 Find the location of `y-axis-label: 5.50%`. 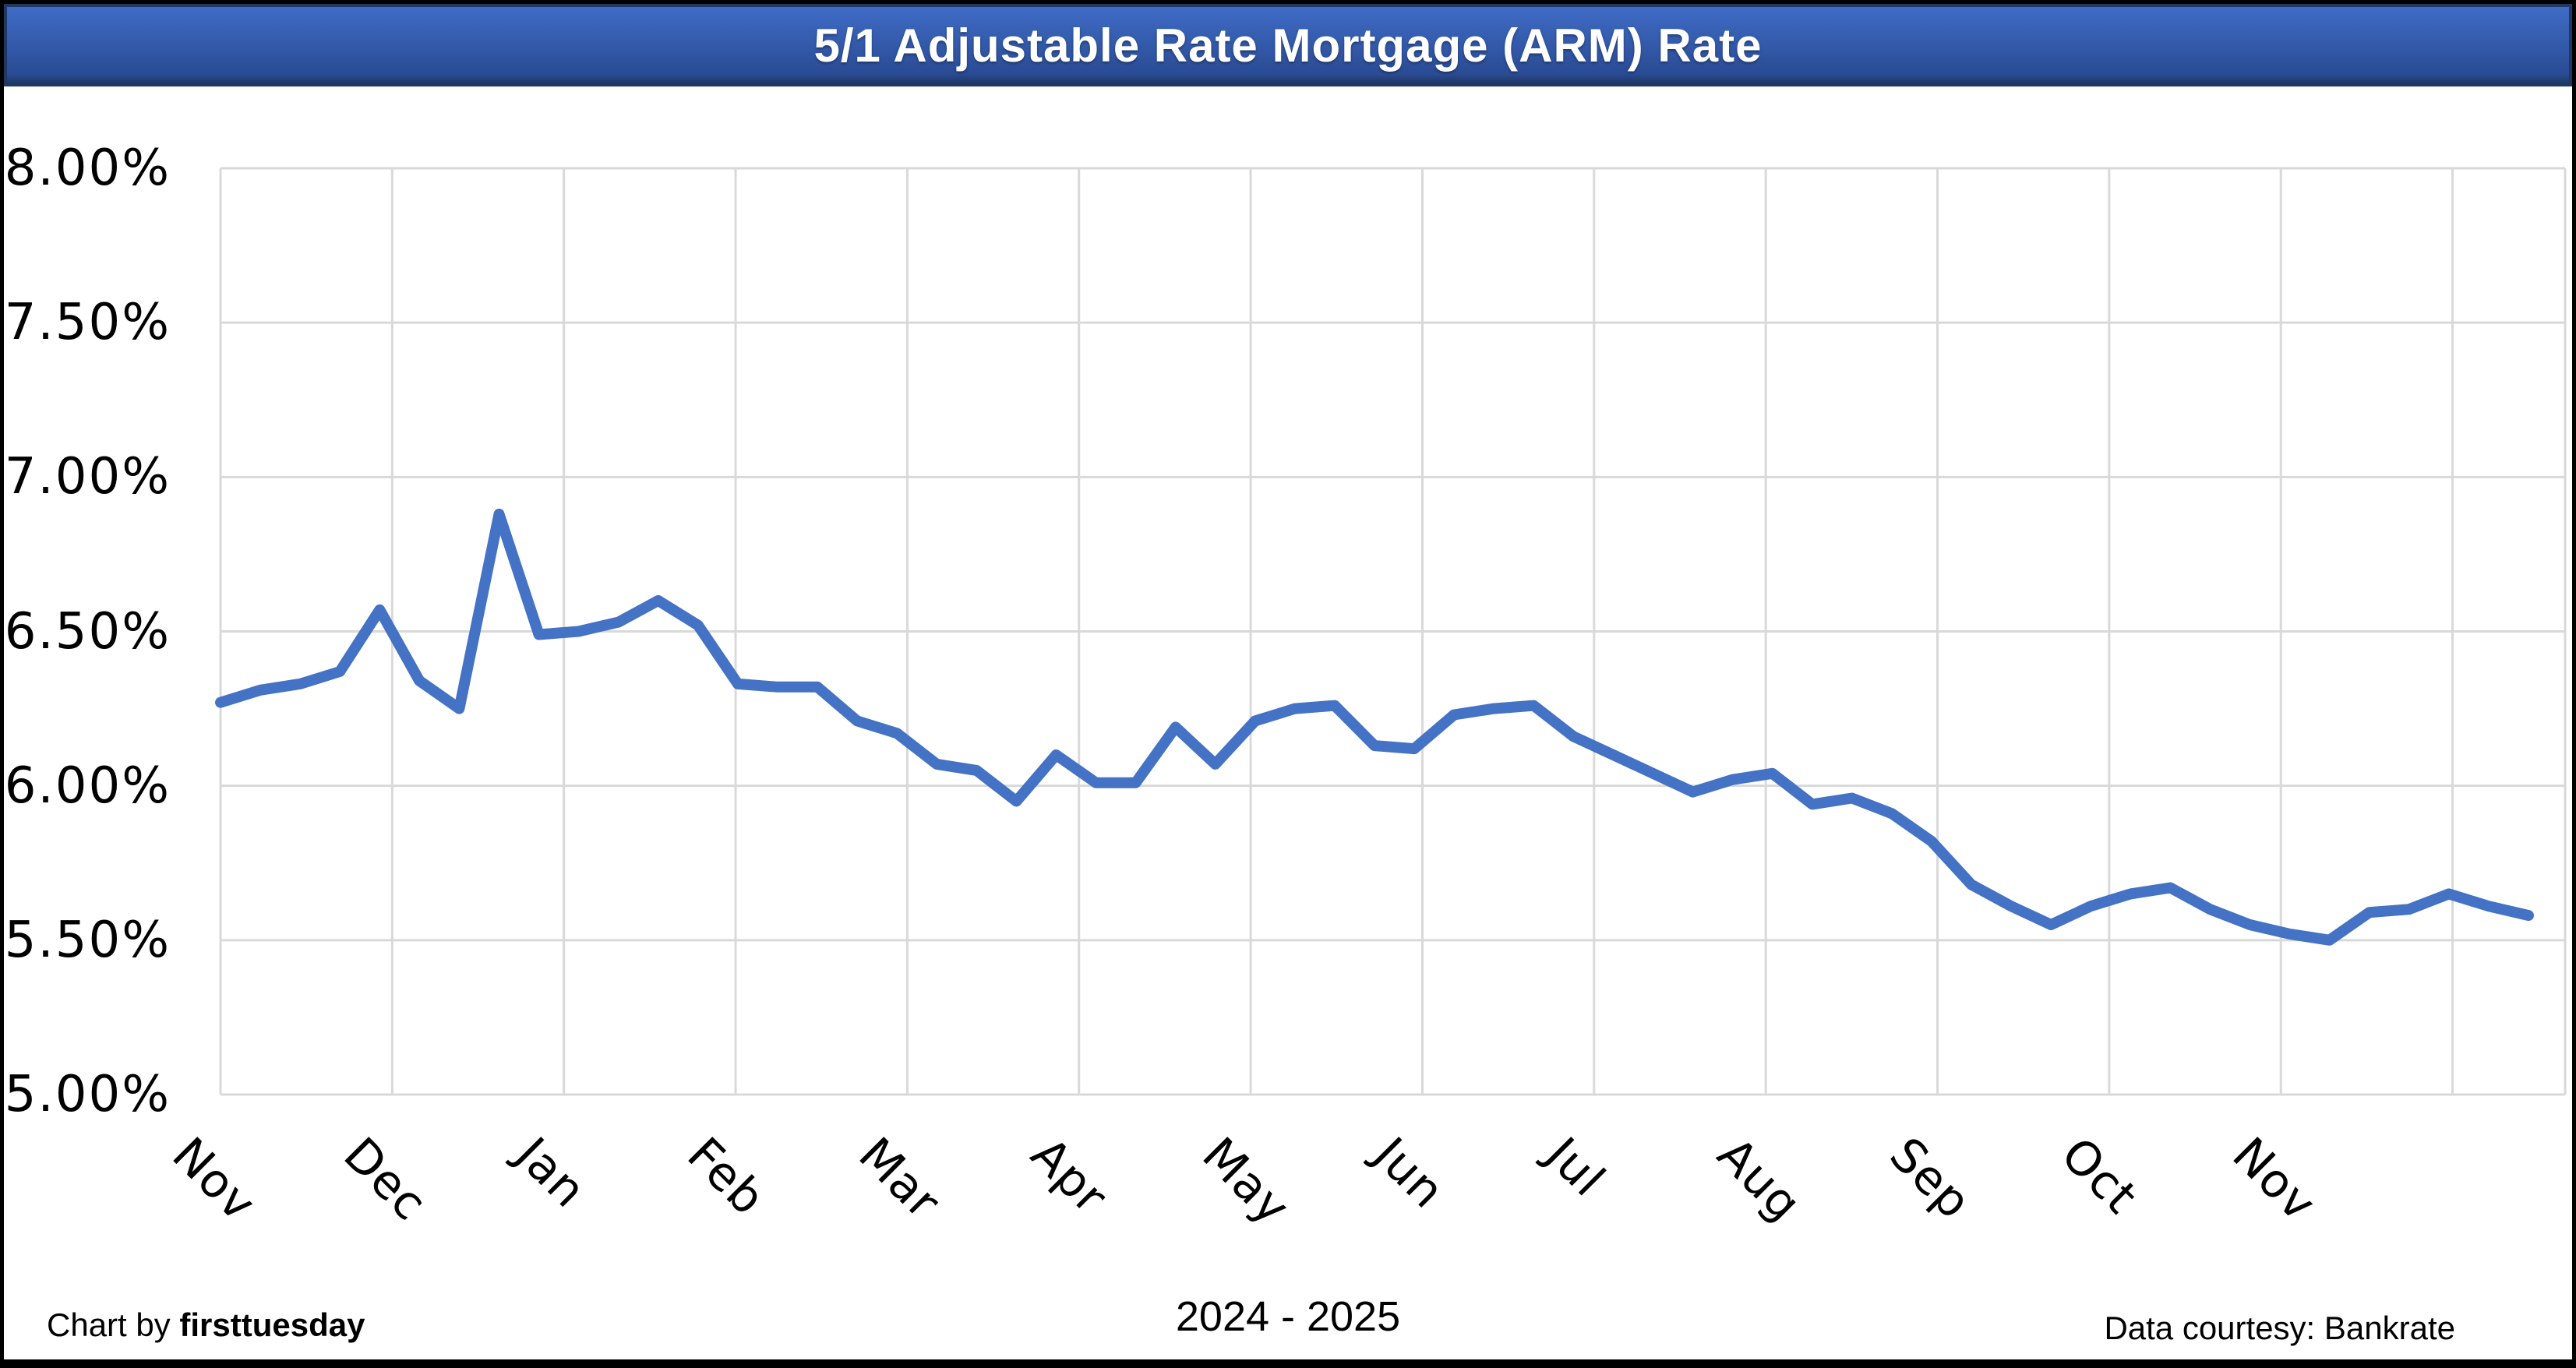

y-axis-label: 5.50% is located at coordinates (87, 940).